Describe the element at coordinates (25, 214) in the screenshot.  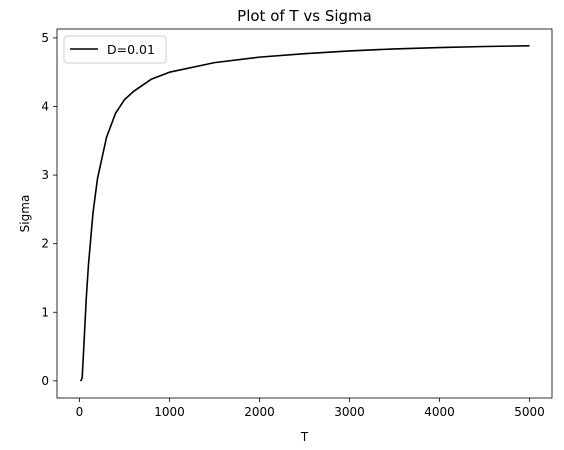
I see `y-axis-label: Sigma` at that location.